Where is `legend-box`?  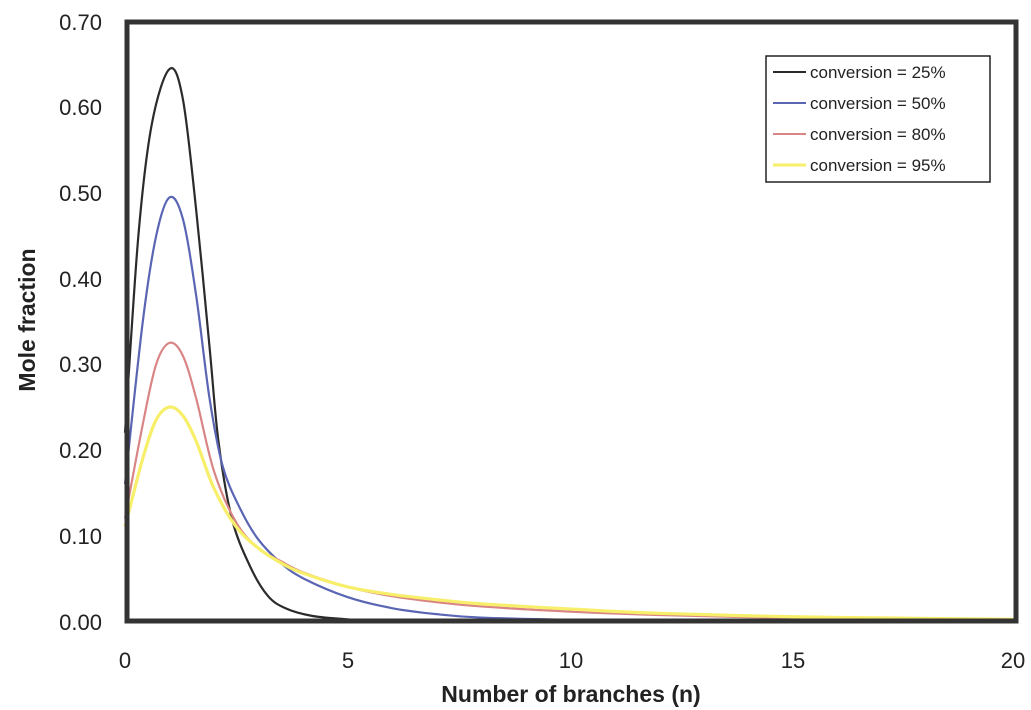
legend-box is located at coordinates (878, 119).